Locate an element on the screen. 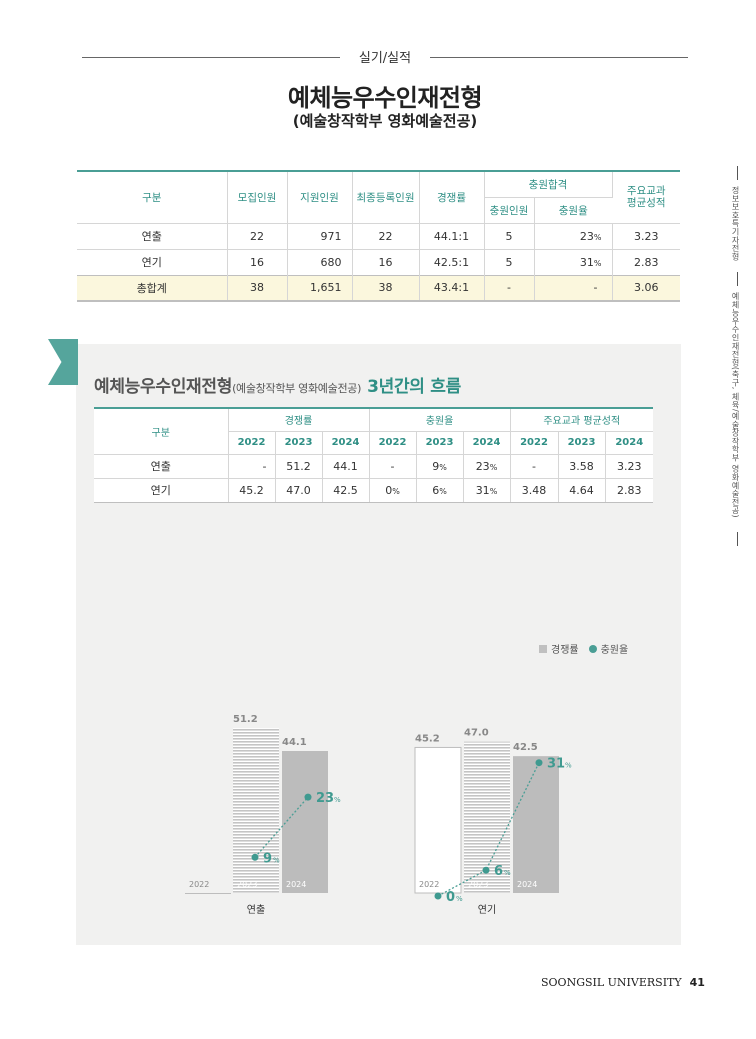 The height and width of the screenshot is (1039, 756). bar-value-label: 45.2 is located at coordinates (427, 738).